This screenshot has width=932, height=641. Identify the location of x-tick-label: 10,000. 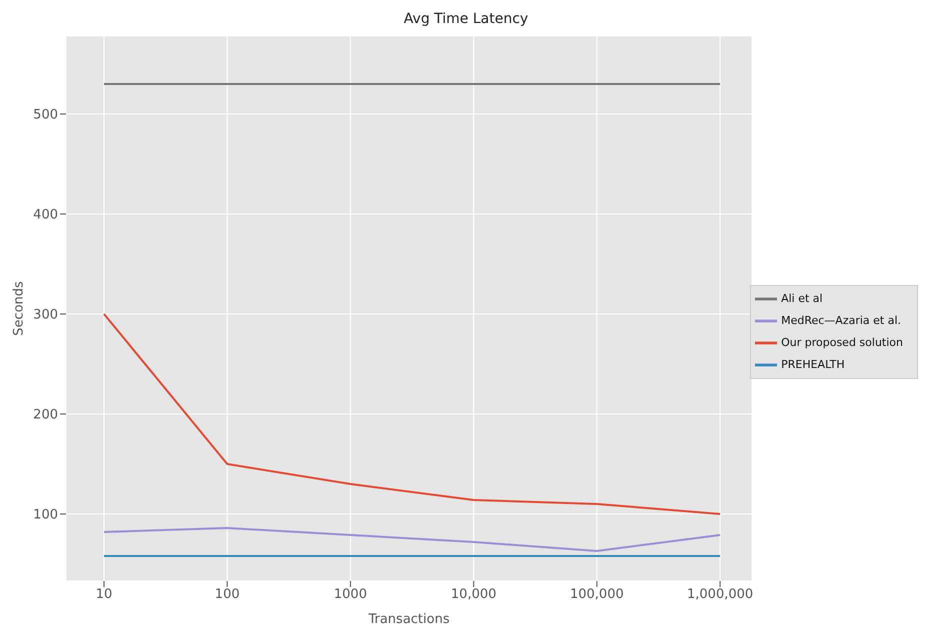
(473, 594).